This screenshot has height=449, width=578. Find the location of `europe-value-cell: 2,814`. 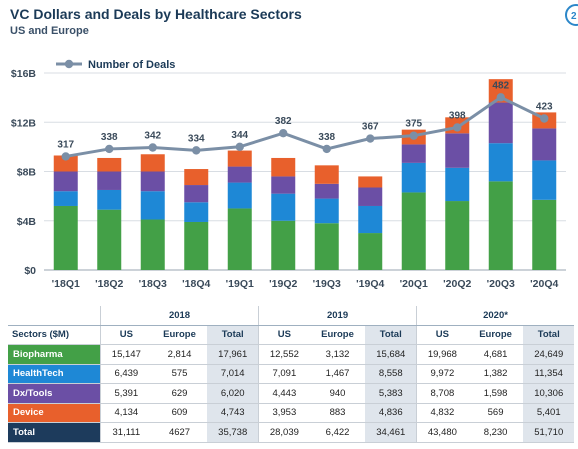

europe-value-cell: 2,814 is located at coordinates (179, 354).